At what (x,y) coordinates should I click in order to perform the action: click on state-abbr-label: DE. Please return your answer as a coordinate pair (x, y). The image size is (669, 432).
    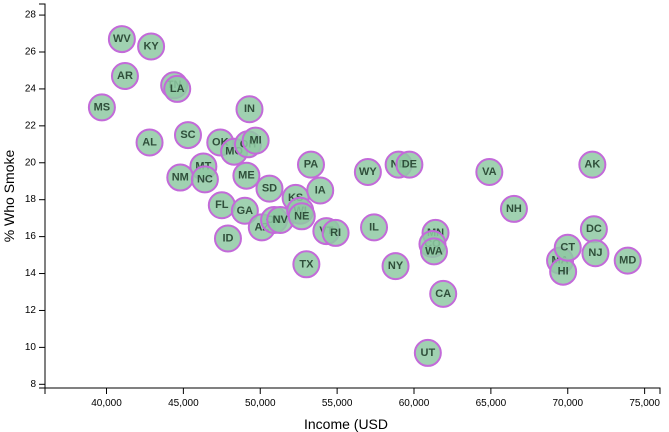
    Looking at the image, I should click on (409, 165).